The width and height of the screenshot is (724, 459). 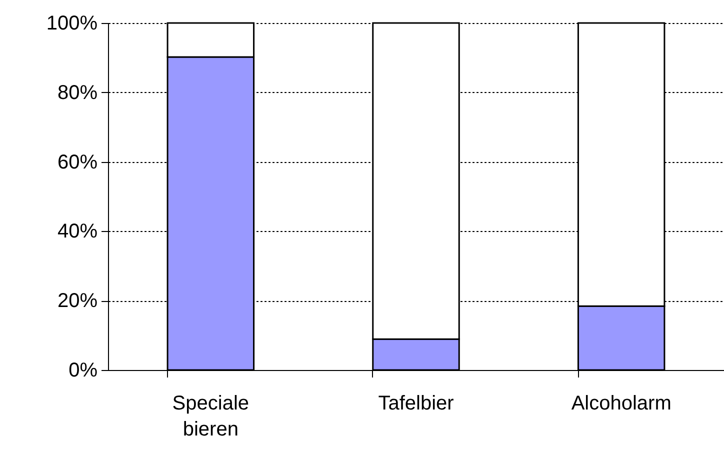 What do you see at coordinates (621, 403) in the screenshot?
I see `x-tick-label: Alcoholarm` at bounding box center [621, 403].